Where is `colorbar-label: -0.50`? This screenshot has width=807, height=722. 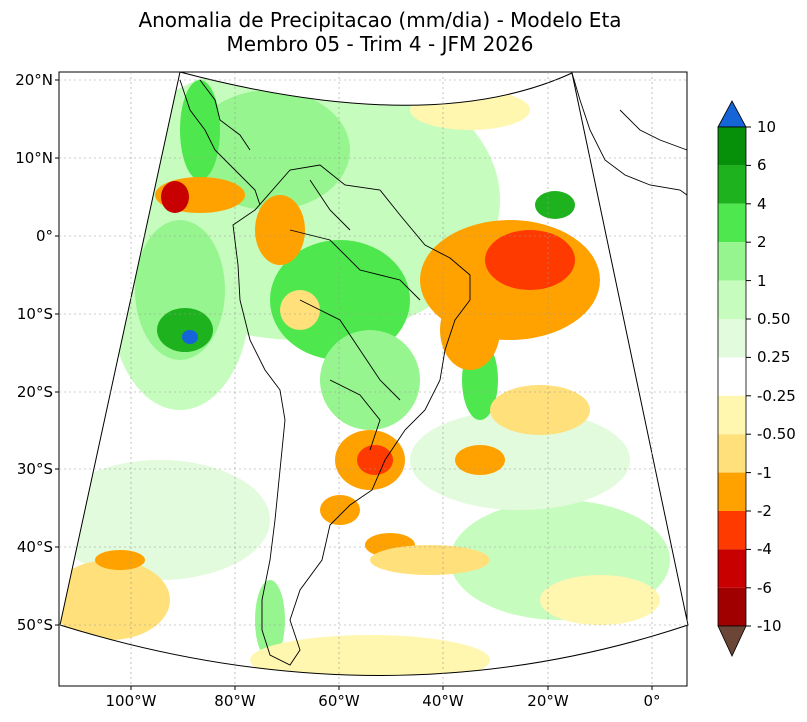 colorbar-label: -0.50 is located at coordinates (776, 434).